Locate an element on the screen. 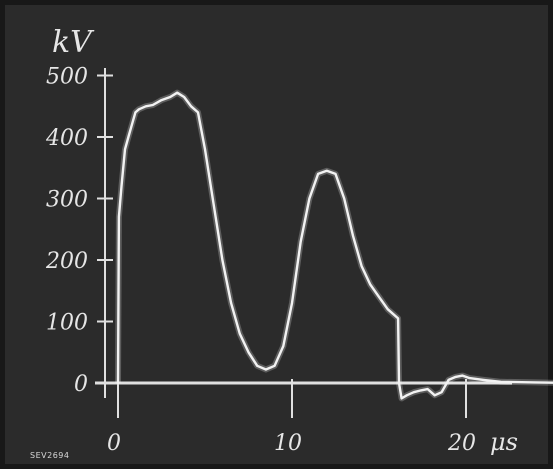 Image resolution: width=553 pixels, height=469 pixels. x-axis-ticks: 0102030 is located at coordinates (291, 417).